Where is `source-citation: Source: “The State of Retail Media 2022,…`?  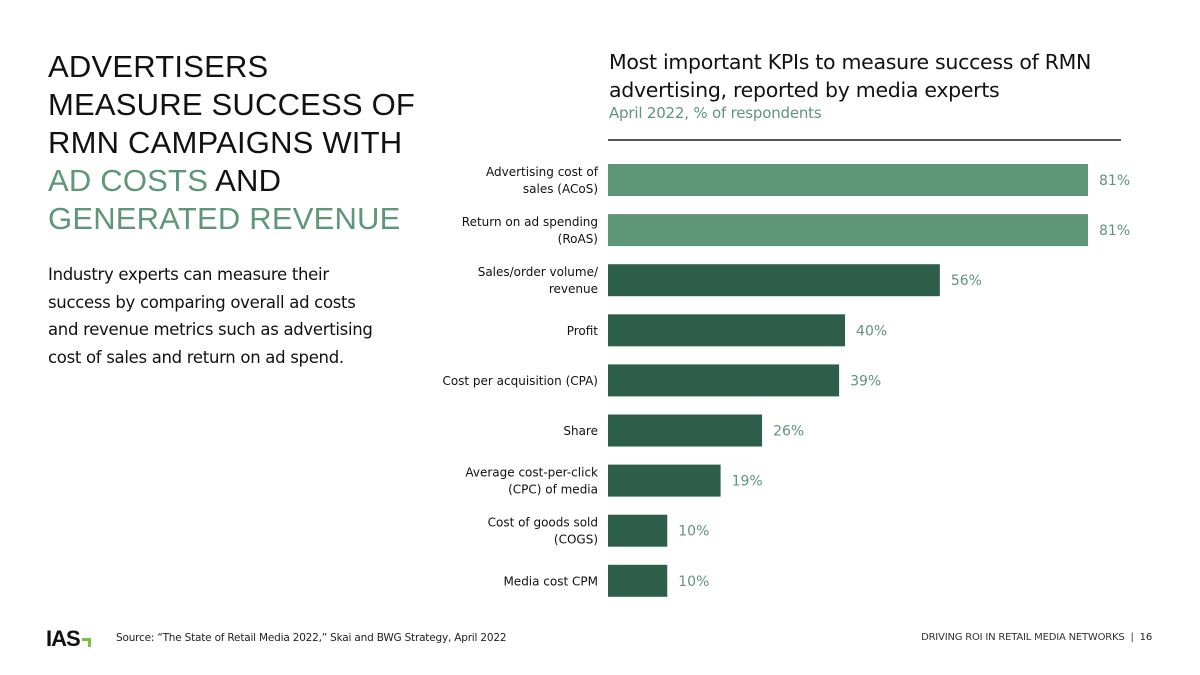 source-citation: Source: “The State of Retail Media 2022,… is located at coordinates (311, 638).